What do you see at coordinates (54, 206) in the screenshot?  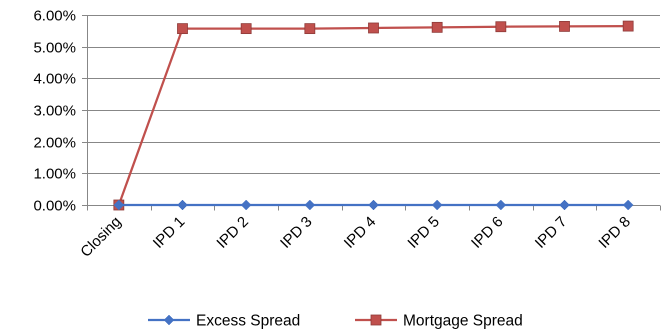 I see `y-tick-label: 0.00%` at bounding box center [54, 206].